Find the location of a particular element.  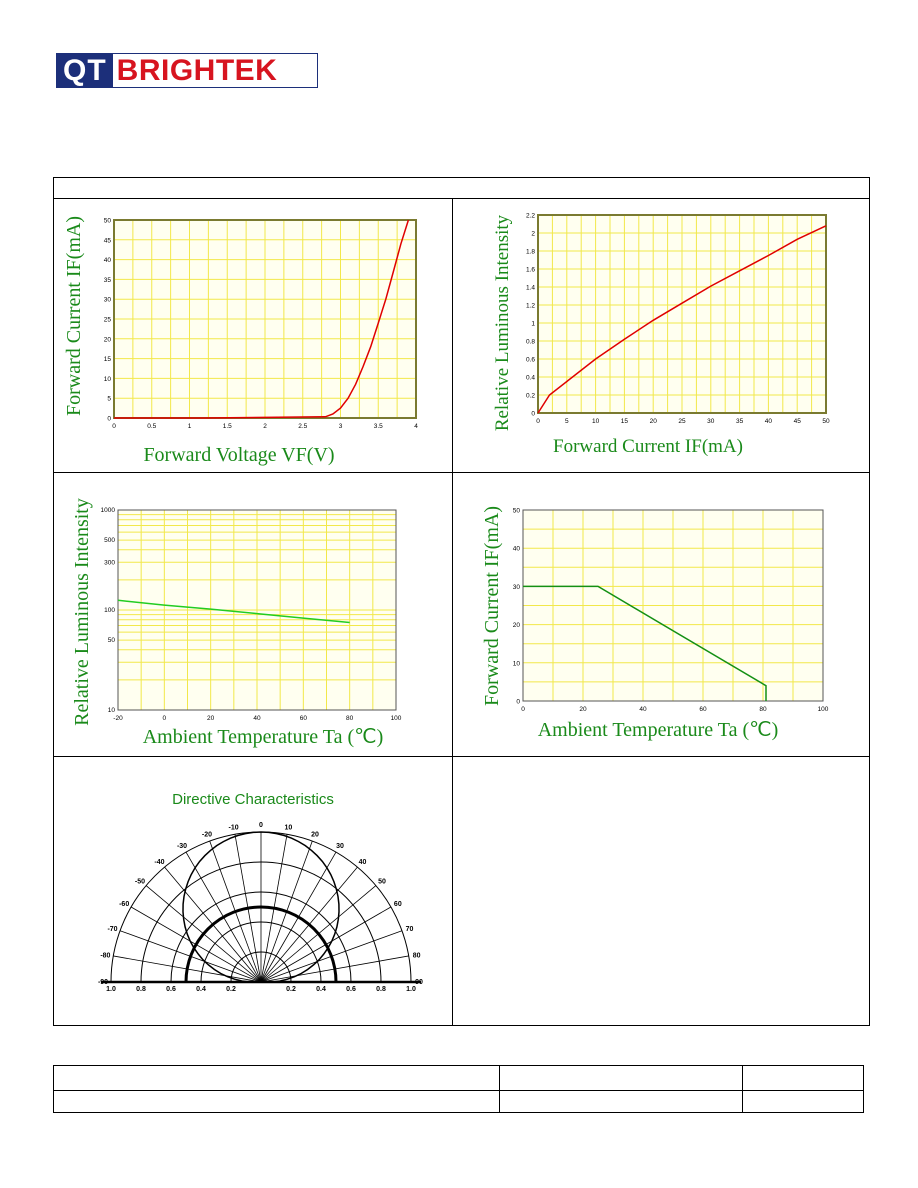

polar-title: Directive Characteristics is located at coordinates (253, 799).